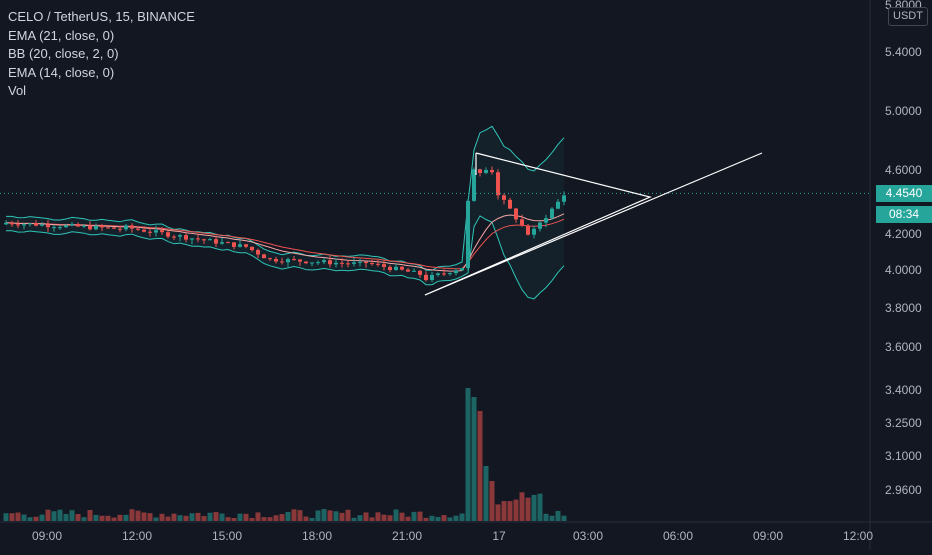 Image resolution: width=932 pixels, height=555 pixels. Describe the element at coordinates (908, 16) in the screenshot. I see `currency-unit-tag: USDT` at that location.